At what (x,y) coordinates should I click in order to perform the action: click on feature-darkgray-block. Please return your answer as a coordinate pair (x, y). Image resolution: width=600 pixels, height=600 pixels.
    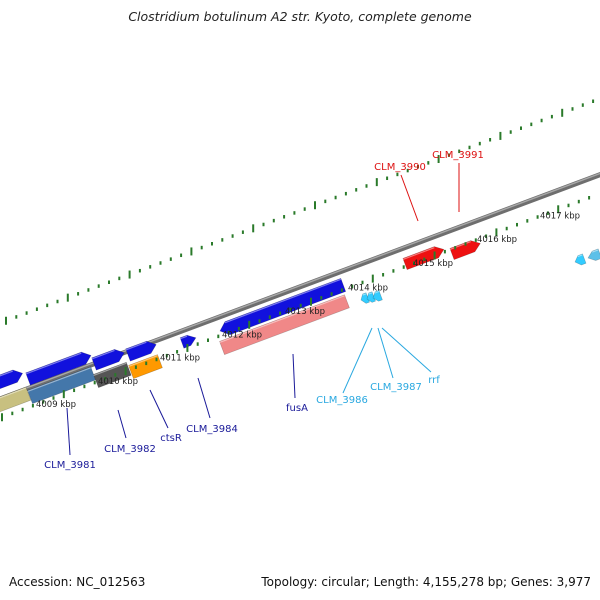
    Looking at the image, I should click on (112, 374).